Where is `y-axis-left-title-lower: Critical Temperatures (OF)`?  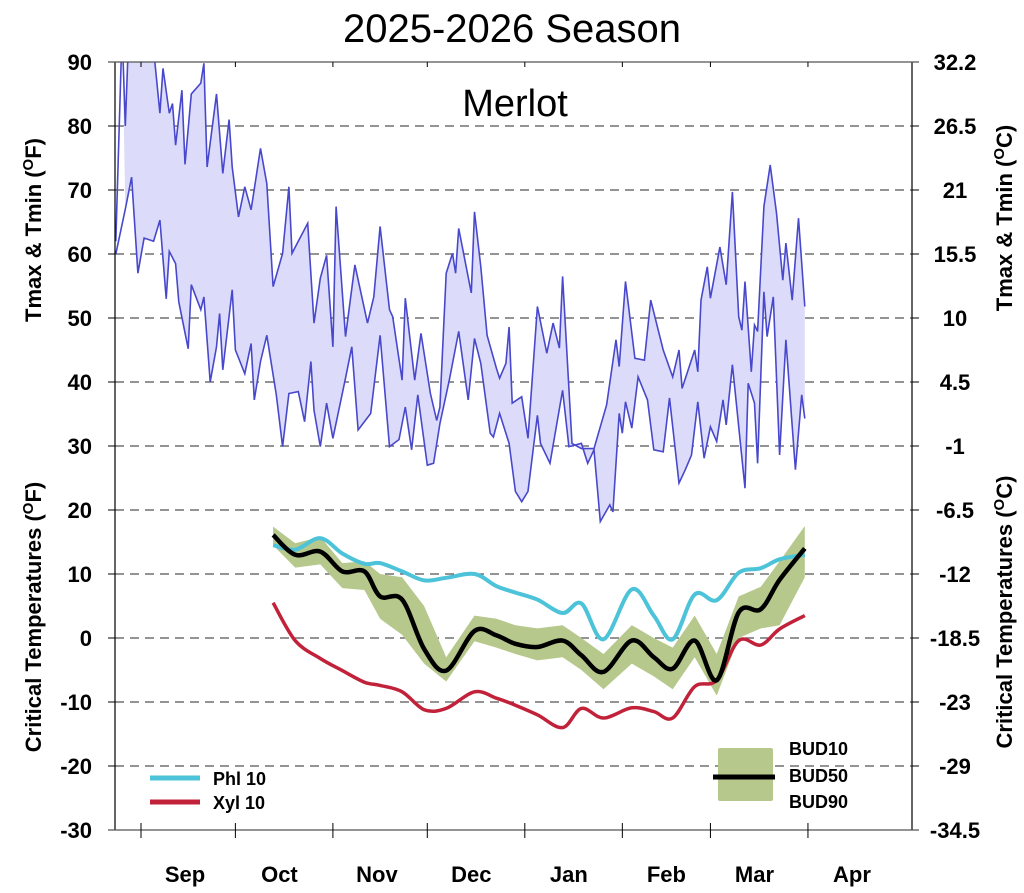
y-axis-left-title-lower: Critical Temperatures (OF) is located at coordinates (33, 617).